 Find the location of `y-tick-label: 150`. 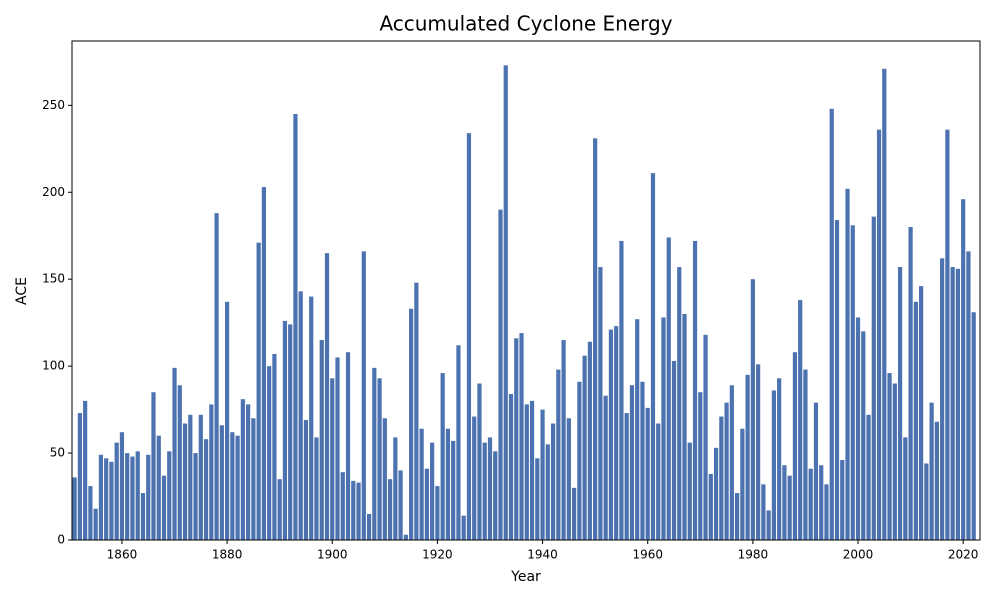

y-tick-label: 150 is located at coordinates (53, 279).